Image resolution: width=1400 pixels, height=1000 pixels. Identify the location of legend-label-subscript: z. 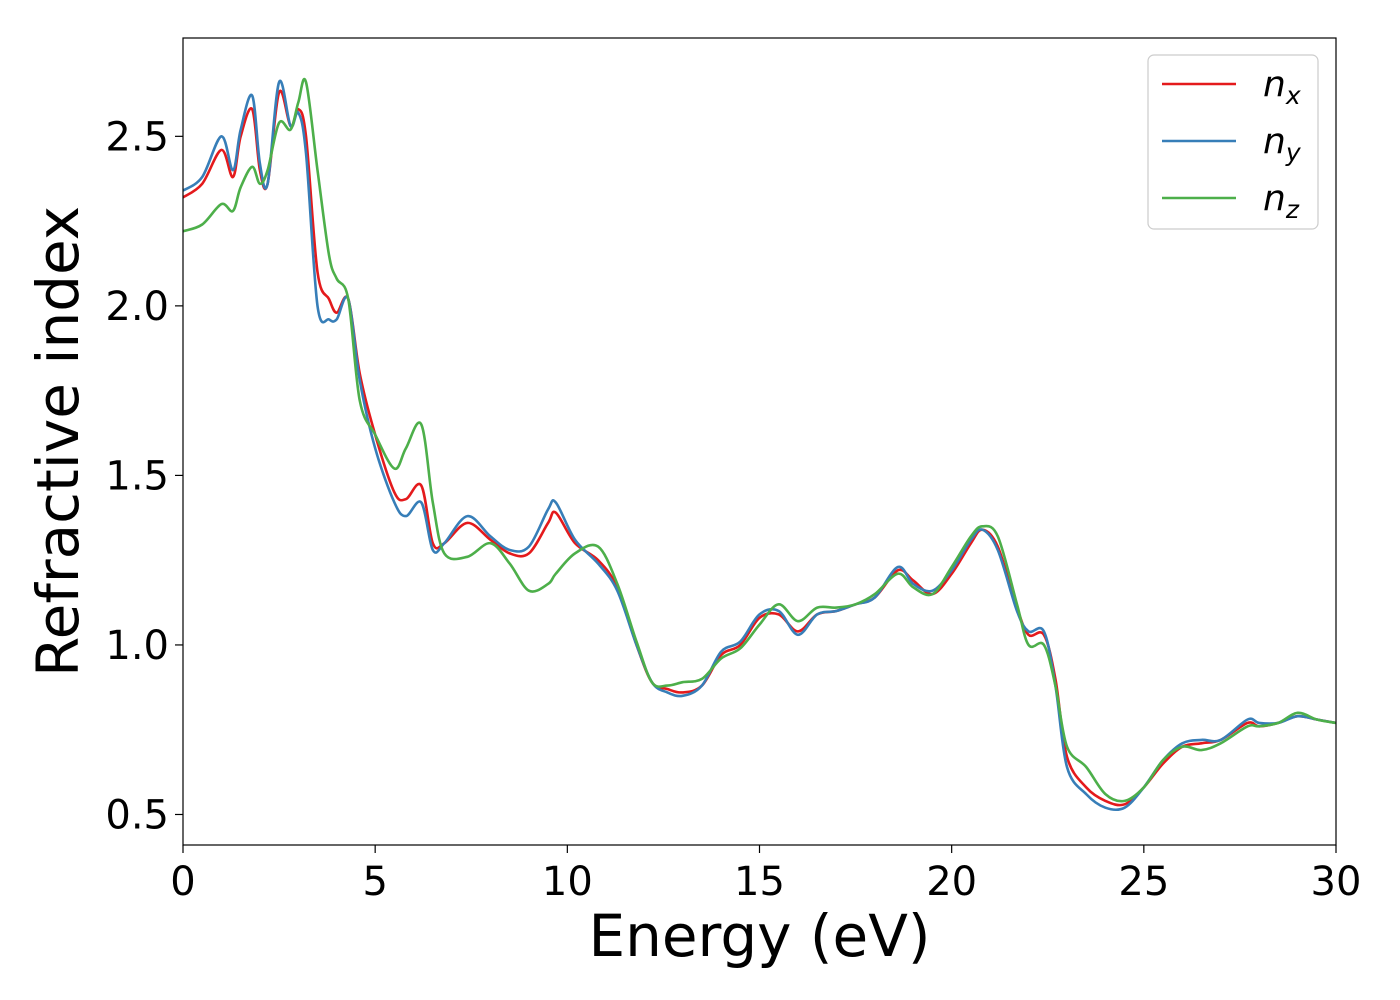
(1292, 209).